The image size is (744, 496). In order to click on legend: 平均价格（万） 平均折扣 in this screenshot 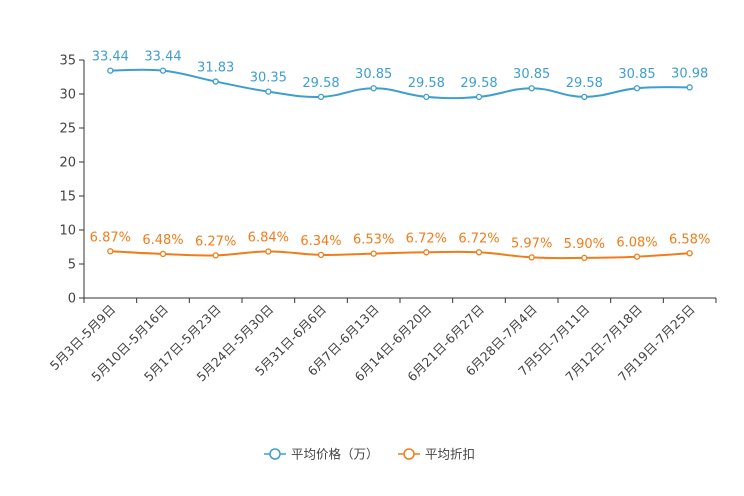, I will do `click(369, 454)`.